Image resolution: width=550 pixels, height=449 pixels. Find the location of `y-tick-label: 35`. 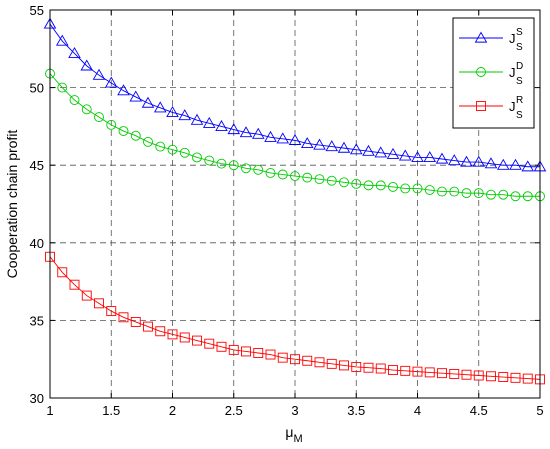

y-tick-label: 35 is located at coordinates (37, 320).